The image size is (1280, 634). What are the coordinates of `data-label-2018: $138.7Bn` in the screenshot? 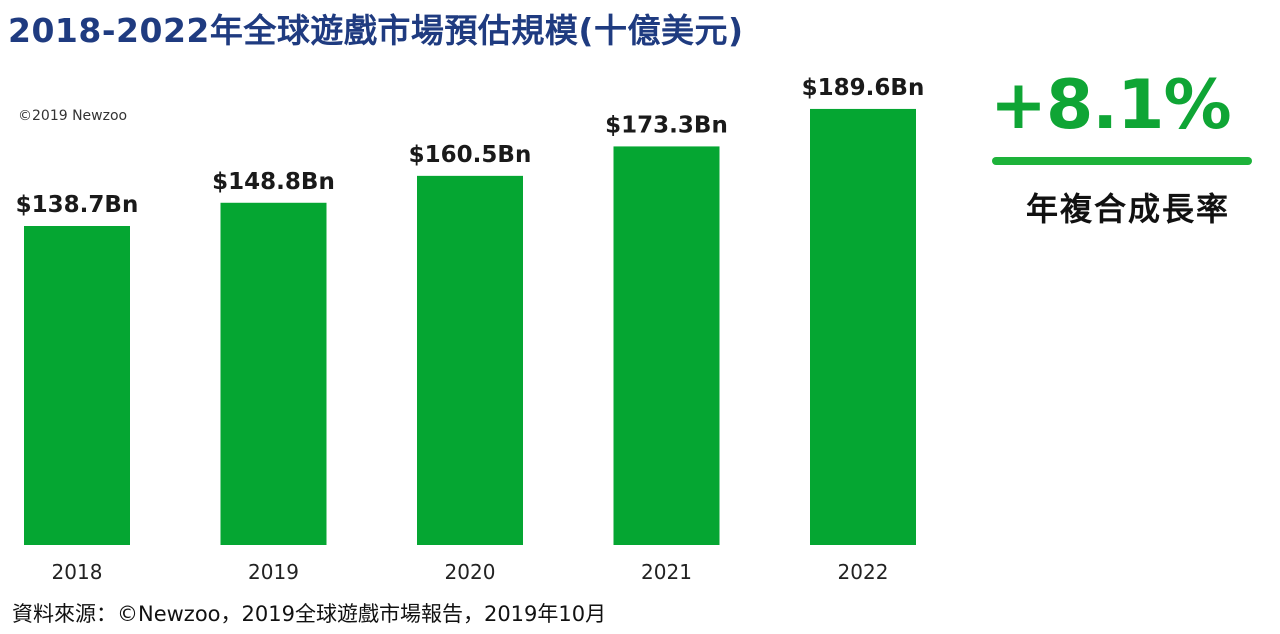 It's located at (77, 205).